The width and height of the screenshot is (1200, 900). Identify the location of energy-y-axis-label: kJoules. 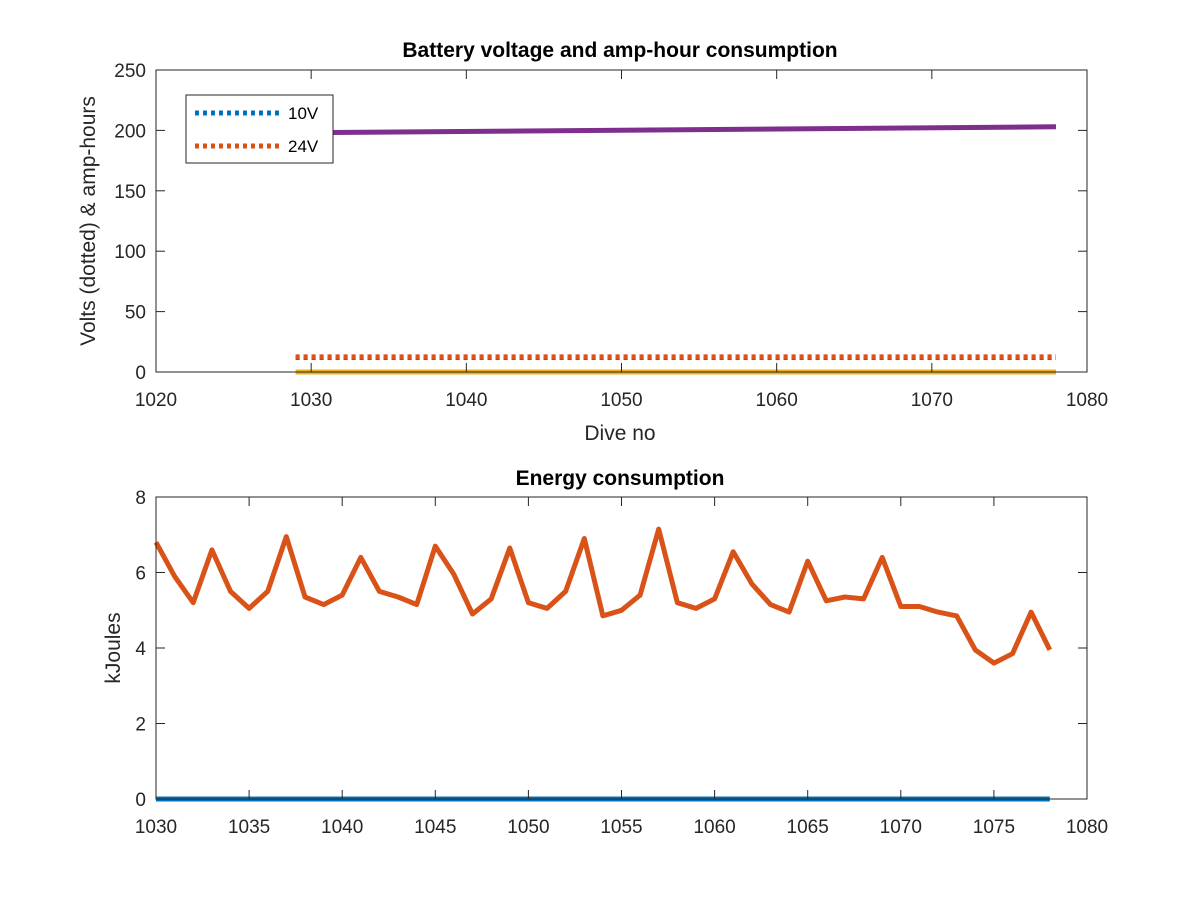
(113, 647).